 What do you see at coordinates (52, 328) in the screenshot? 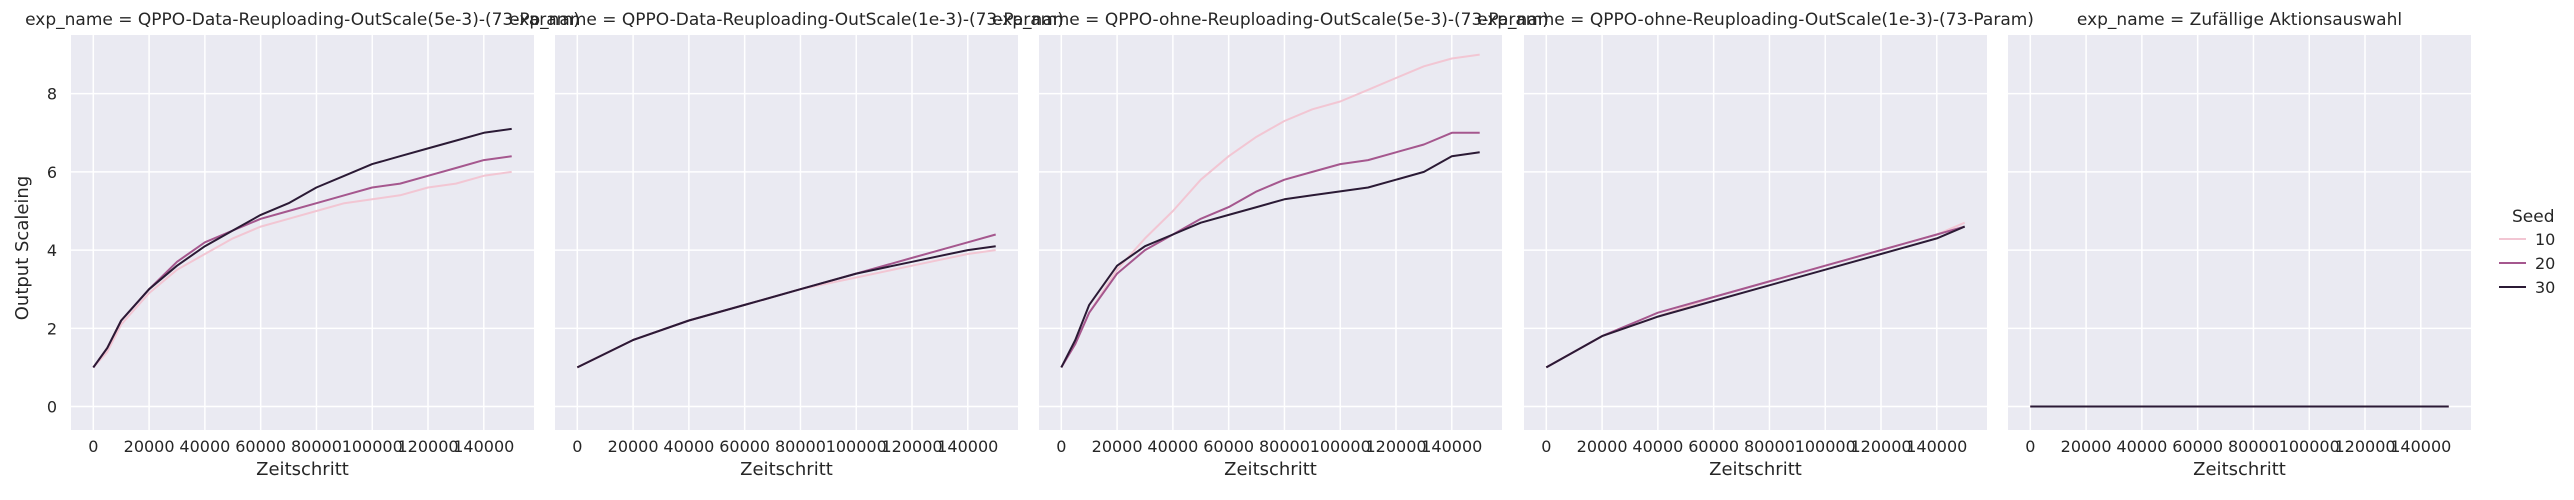
I see `y-tick-label: 2` at bounding box center [52, 328].